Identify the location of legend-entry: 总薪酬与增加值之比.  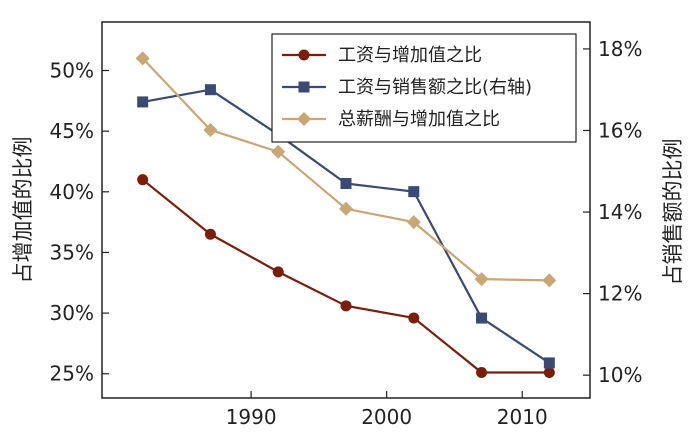
(391, 119).